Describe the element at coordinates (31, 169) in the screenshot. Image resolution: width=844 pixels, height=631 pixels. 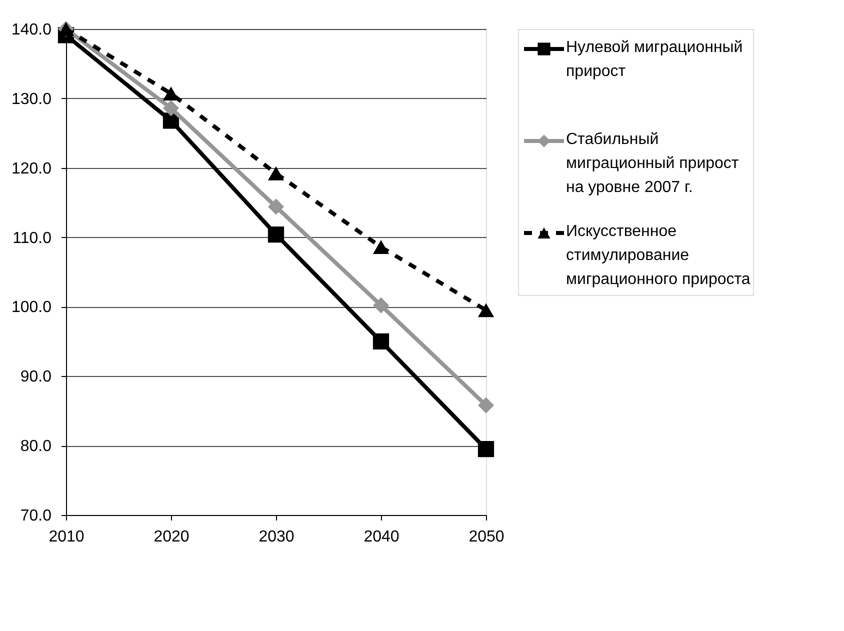
I see `y-tick-label: 120.0` at that location.